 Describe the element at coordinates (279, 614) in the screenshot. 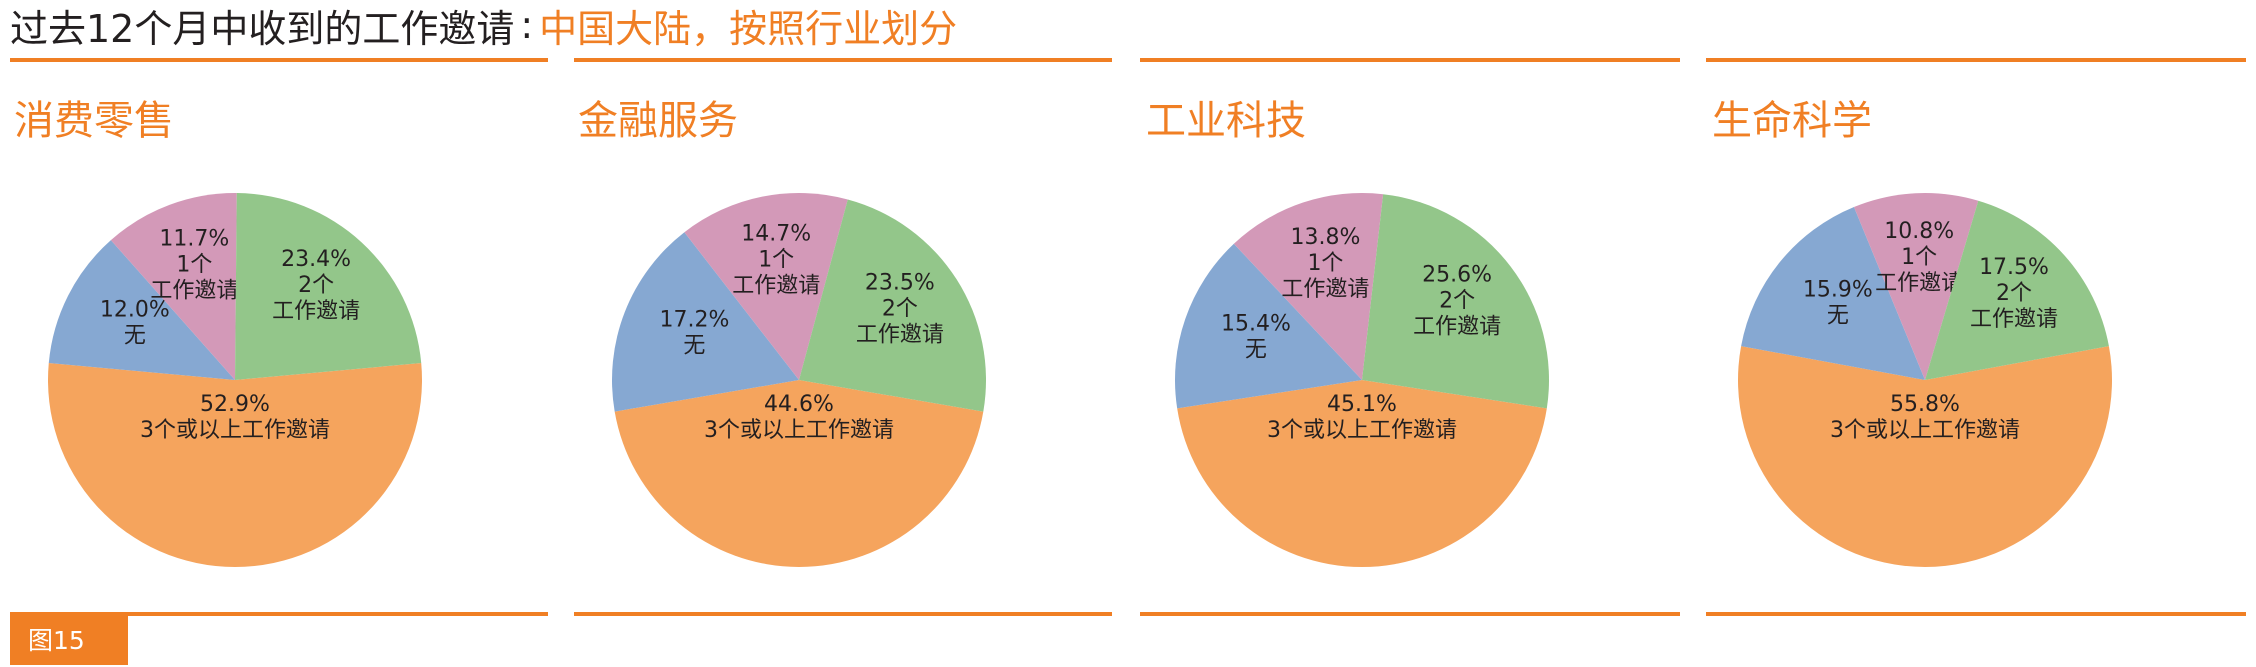

I see `bottom-rule-left` at that location.